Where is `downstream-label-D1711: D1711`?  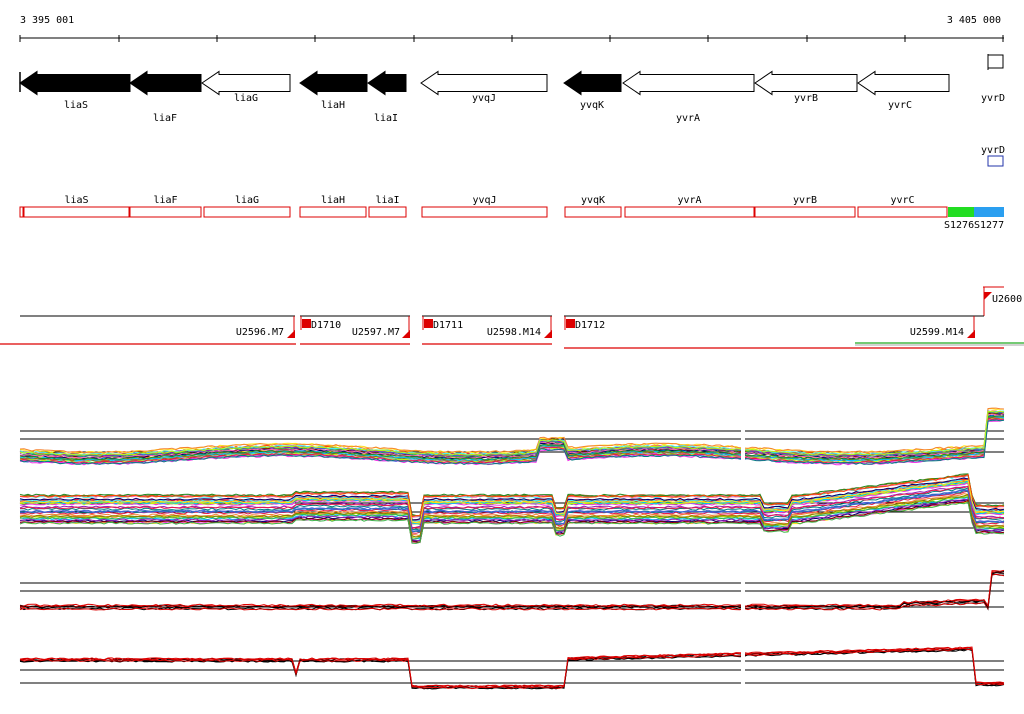 downstream-label-D1711: D1711 is located at coordinates (448, 325).